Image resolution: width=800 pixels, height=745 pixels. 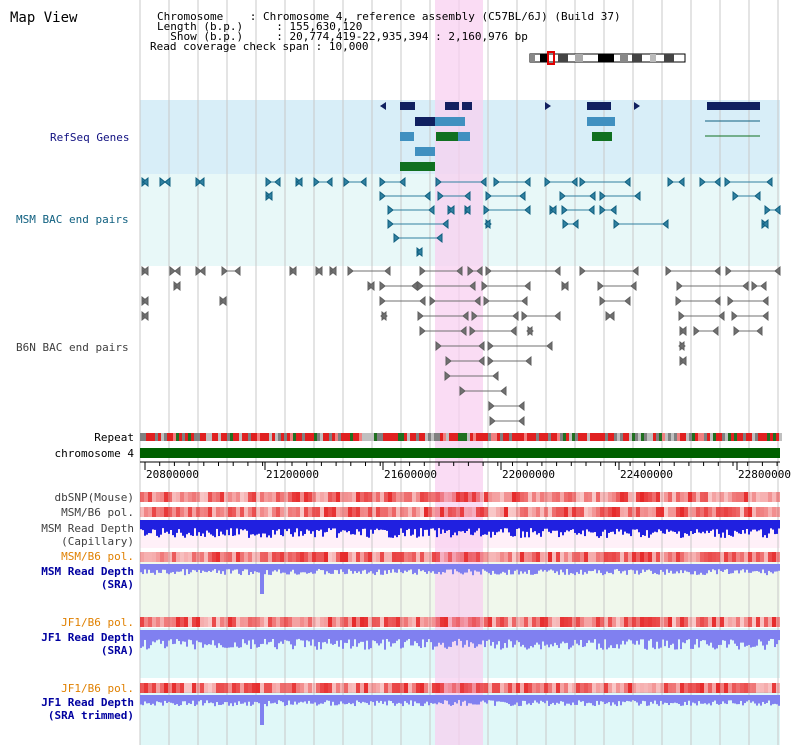 What do you see at coordinates (90, 715) in the screenshot?
I see `jf1-trim-label-2: (SRA trimmed)` at bounding box center [90, 715].